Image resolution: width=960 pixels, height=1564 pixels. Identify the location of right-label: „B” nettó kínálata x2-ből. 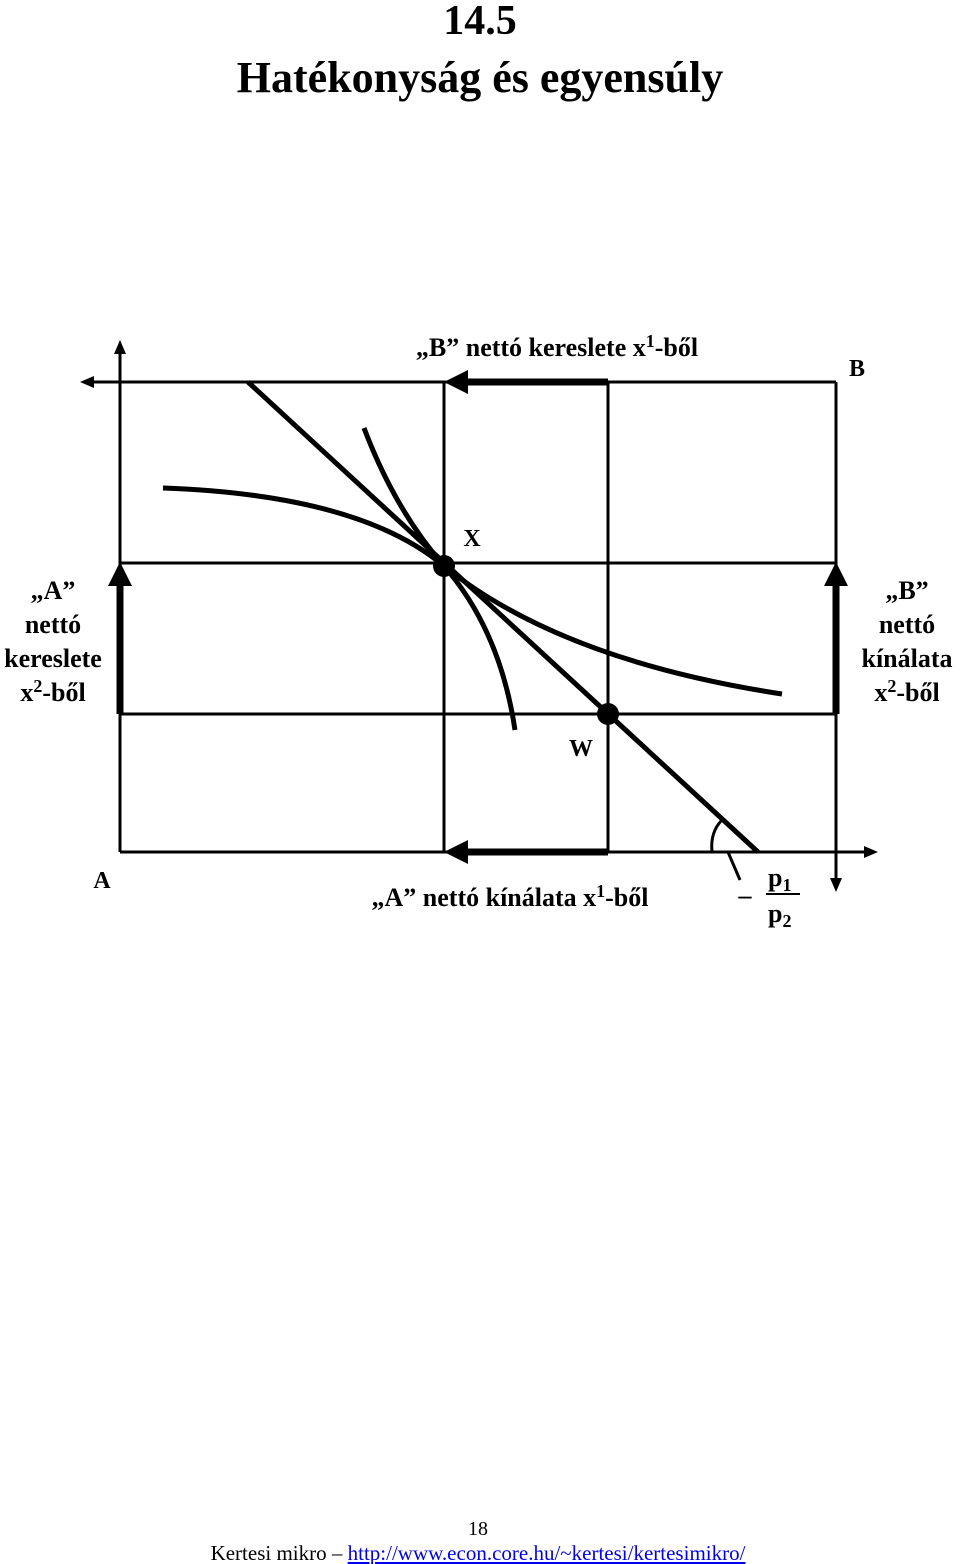
(906, 641).